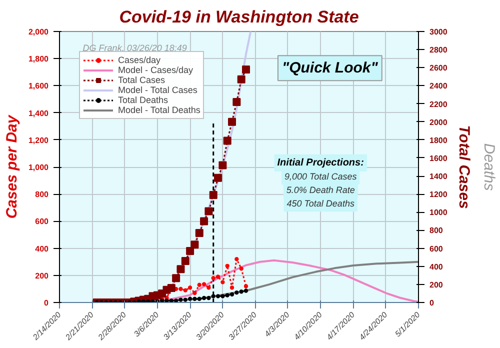 This screenshot has width=500, height=348. Describe the element at coordinates (439, 177) in the screenshot. I see `y2-tick-label: 1400` at that location.